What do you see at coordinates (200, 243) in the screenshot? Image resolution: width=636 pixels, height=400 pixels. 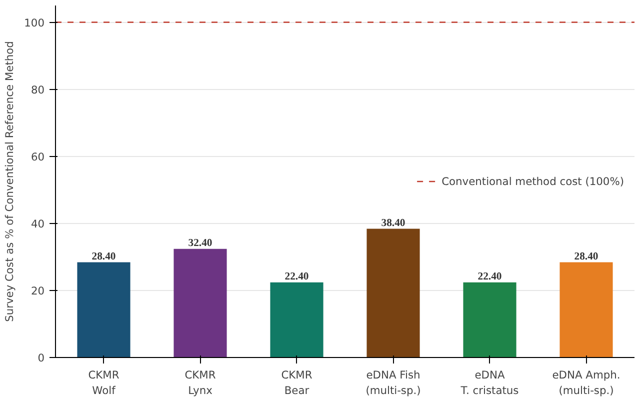 I see `data-label: 32.40` at bounding box center [200, 243].